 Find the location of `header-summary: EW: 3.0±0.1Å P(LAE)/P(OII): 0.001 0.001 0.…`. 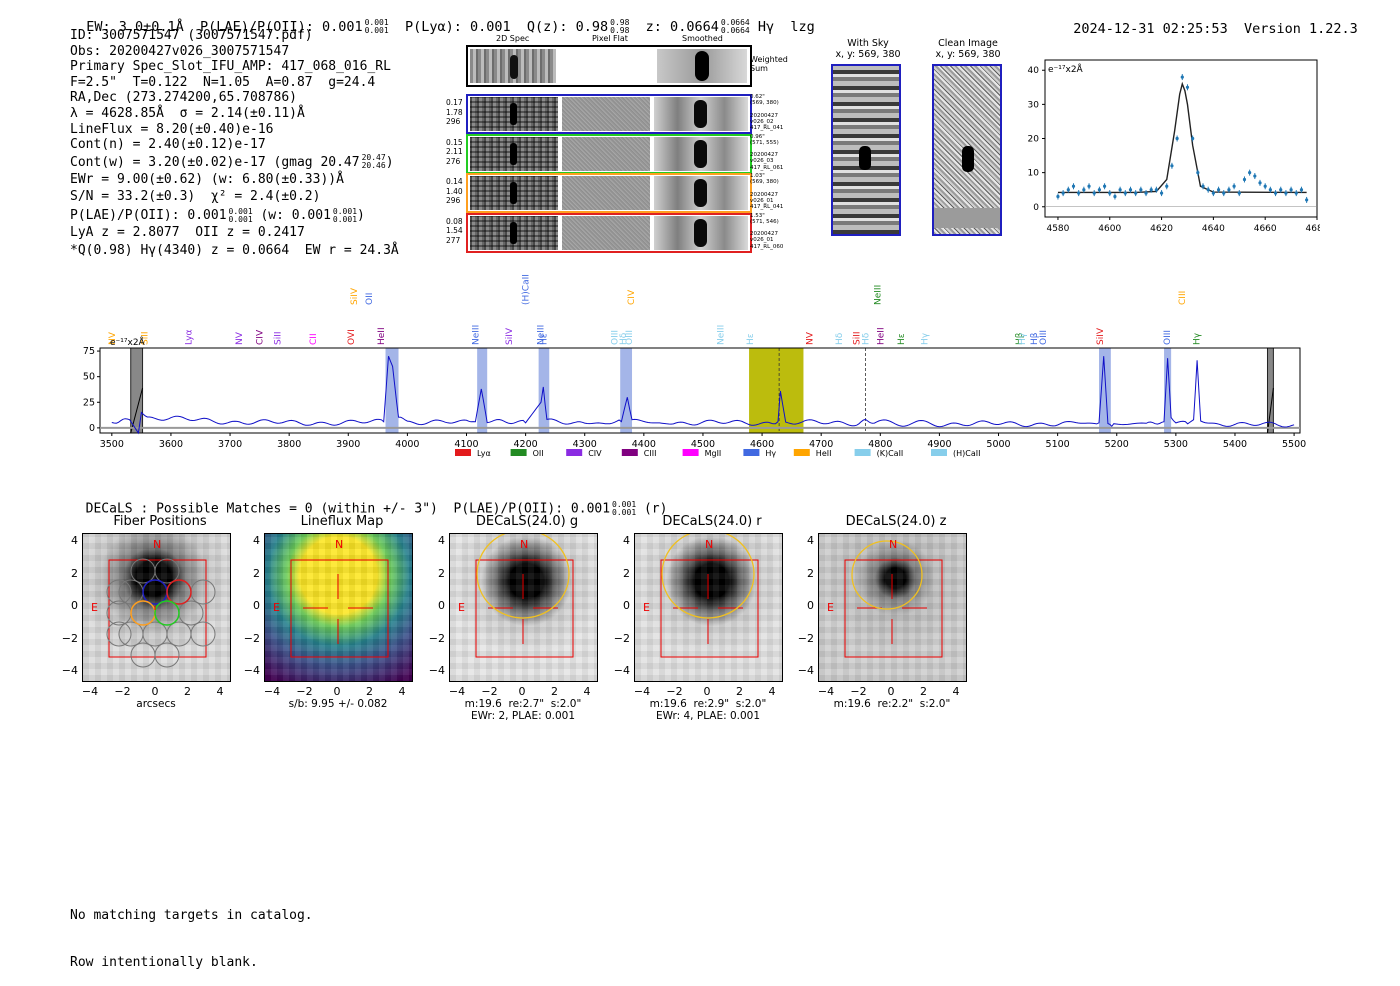

header-summary: EW: 3.0±0.1Å P(LAE)/P(OII): 0.001 0.001 0.… is located at coordinates (442, 19).